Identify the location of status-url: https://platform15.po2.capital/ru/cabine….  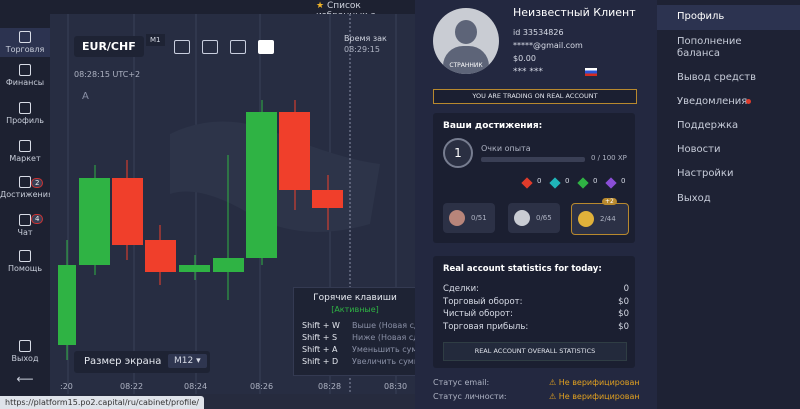
(102, 402).